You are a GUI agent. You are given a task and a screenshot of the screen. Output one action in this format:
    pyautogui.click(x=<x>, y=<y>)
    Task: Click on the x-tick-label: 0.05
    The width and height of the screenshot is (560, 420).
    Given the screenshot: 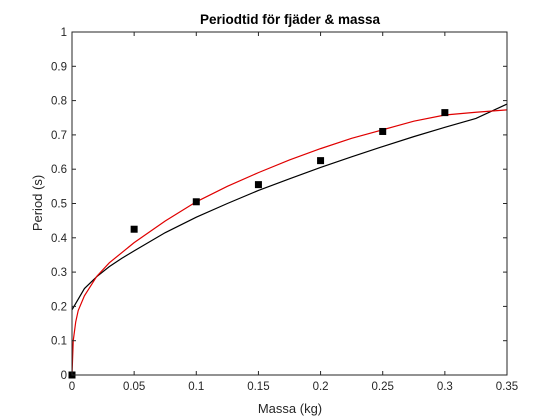 What is the action you would take?
    pyautogui.click(x=134, y=387)
    